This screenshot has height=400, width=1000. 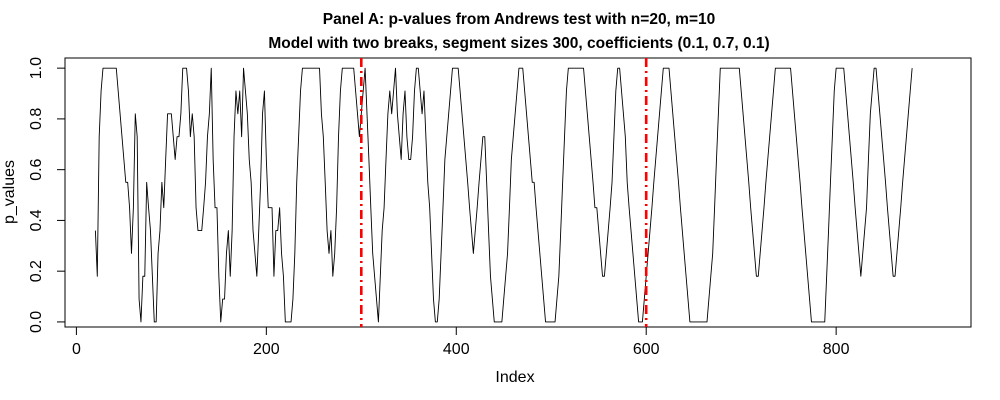 What do you see at coordinates (266, 349) in the screenshot?
I see `x-tick-label: 200` at bounding box center [266, 349].